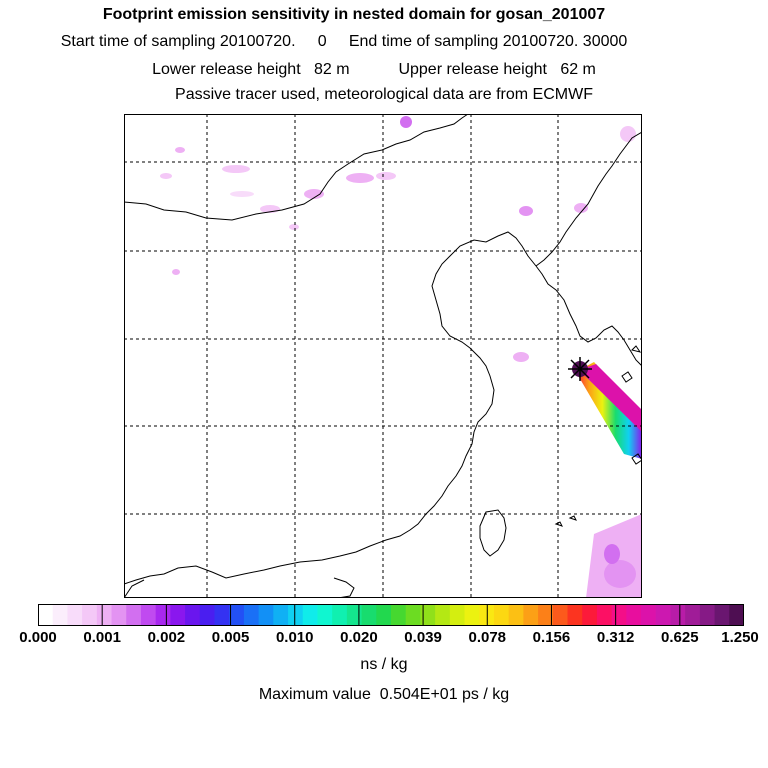  What do you see at coordinates (487, 637) in the screenshot?
I see `colorbar-tick-label: 0.078` at bounding box center [487, 637].